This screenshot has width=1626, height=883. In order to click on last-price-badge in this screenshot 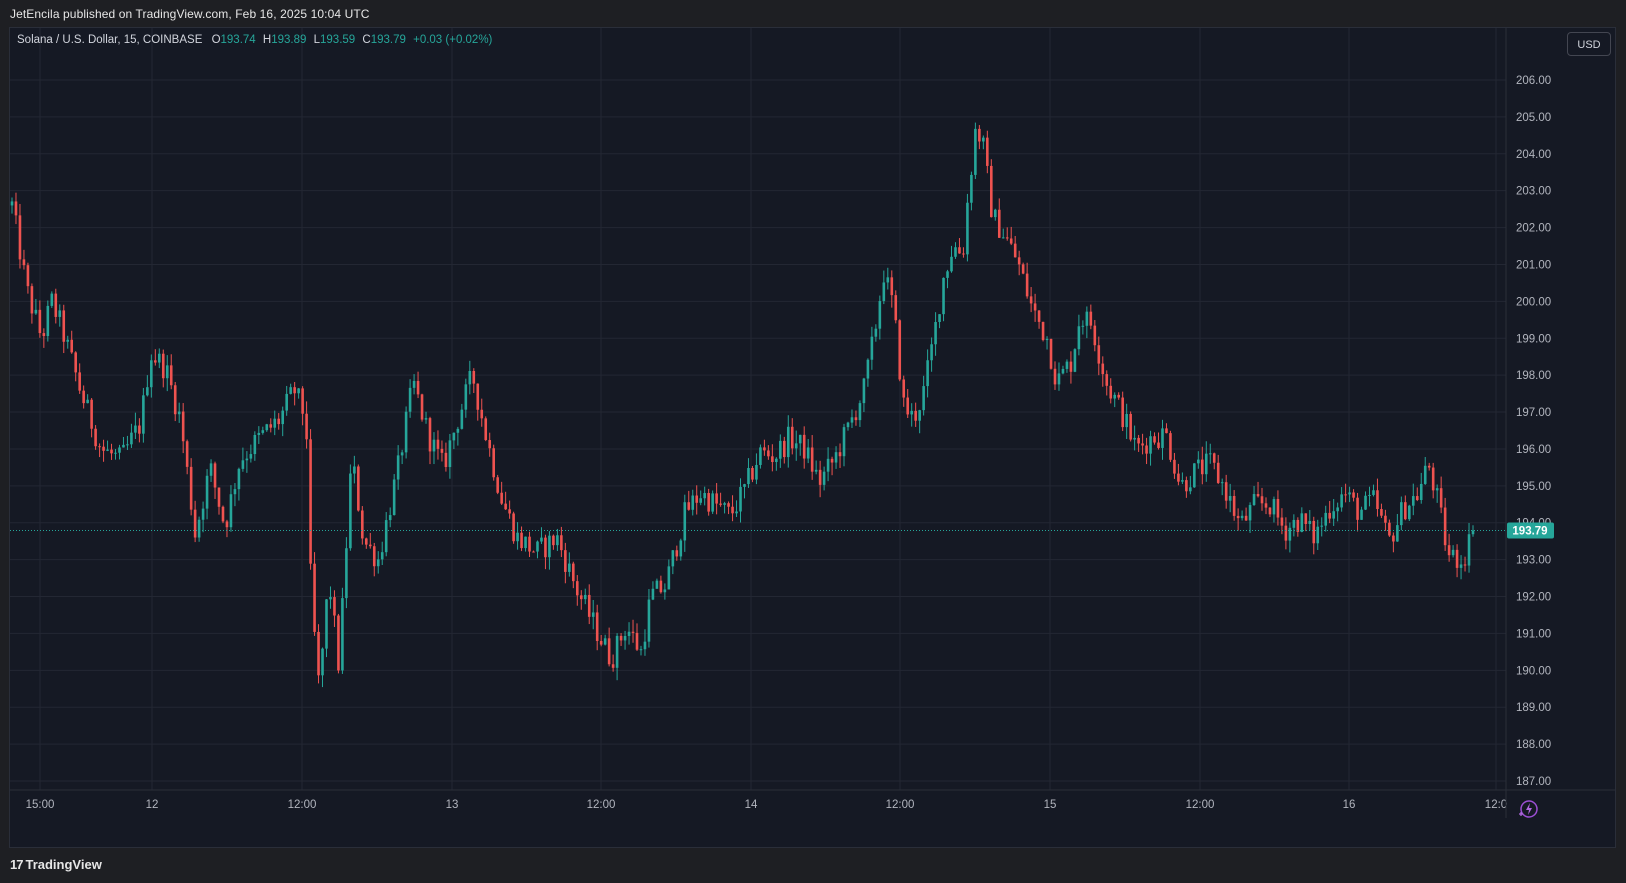, I will do `click(1530, 530)`.